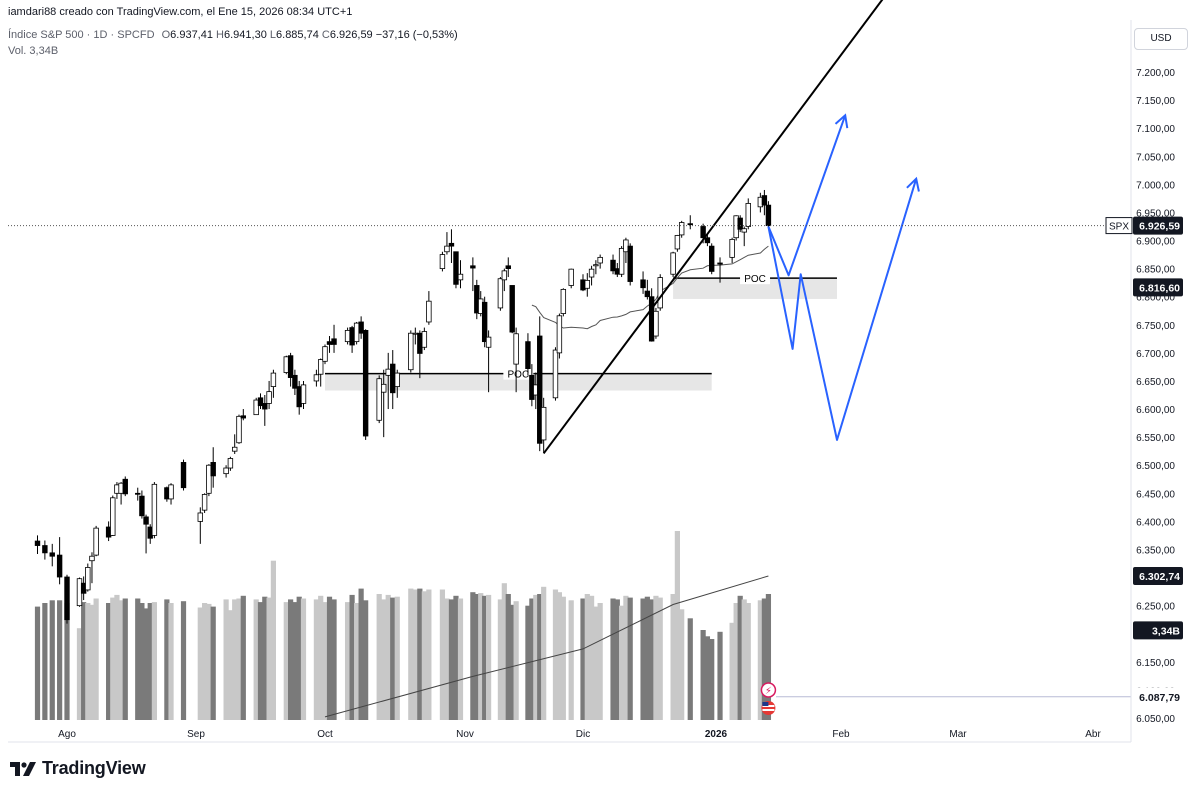 The width and height of the screenshot is (1200, 794). What do you see at coordinates (1155, 354) in the screenshot?
I see `y-tick-label: 6.700,00` at bounding box center [1155, 354].